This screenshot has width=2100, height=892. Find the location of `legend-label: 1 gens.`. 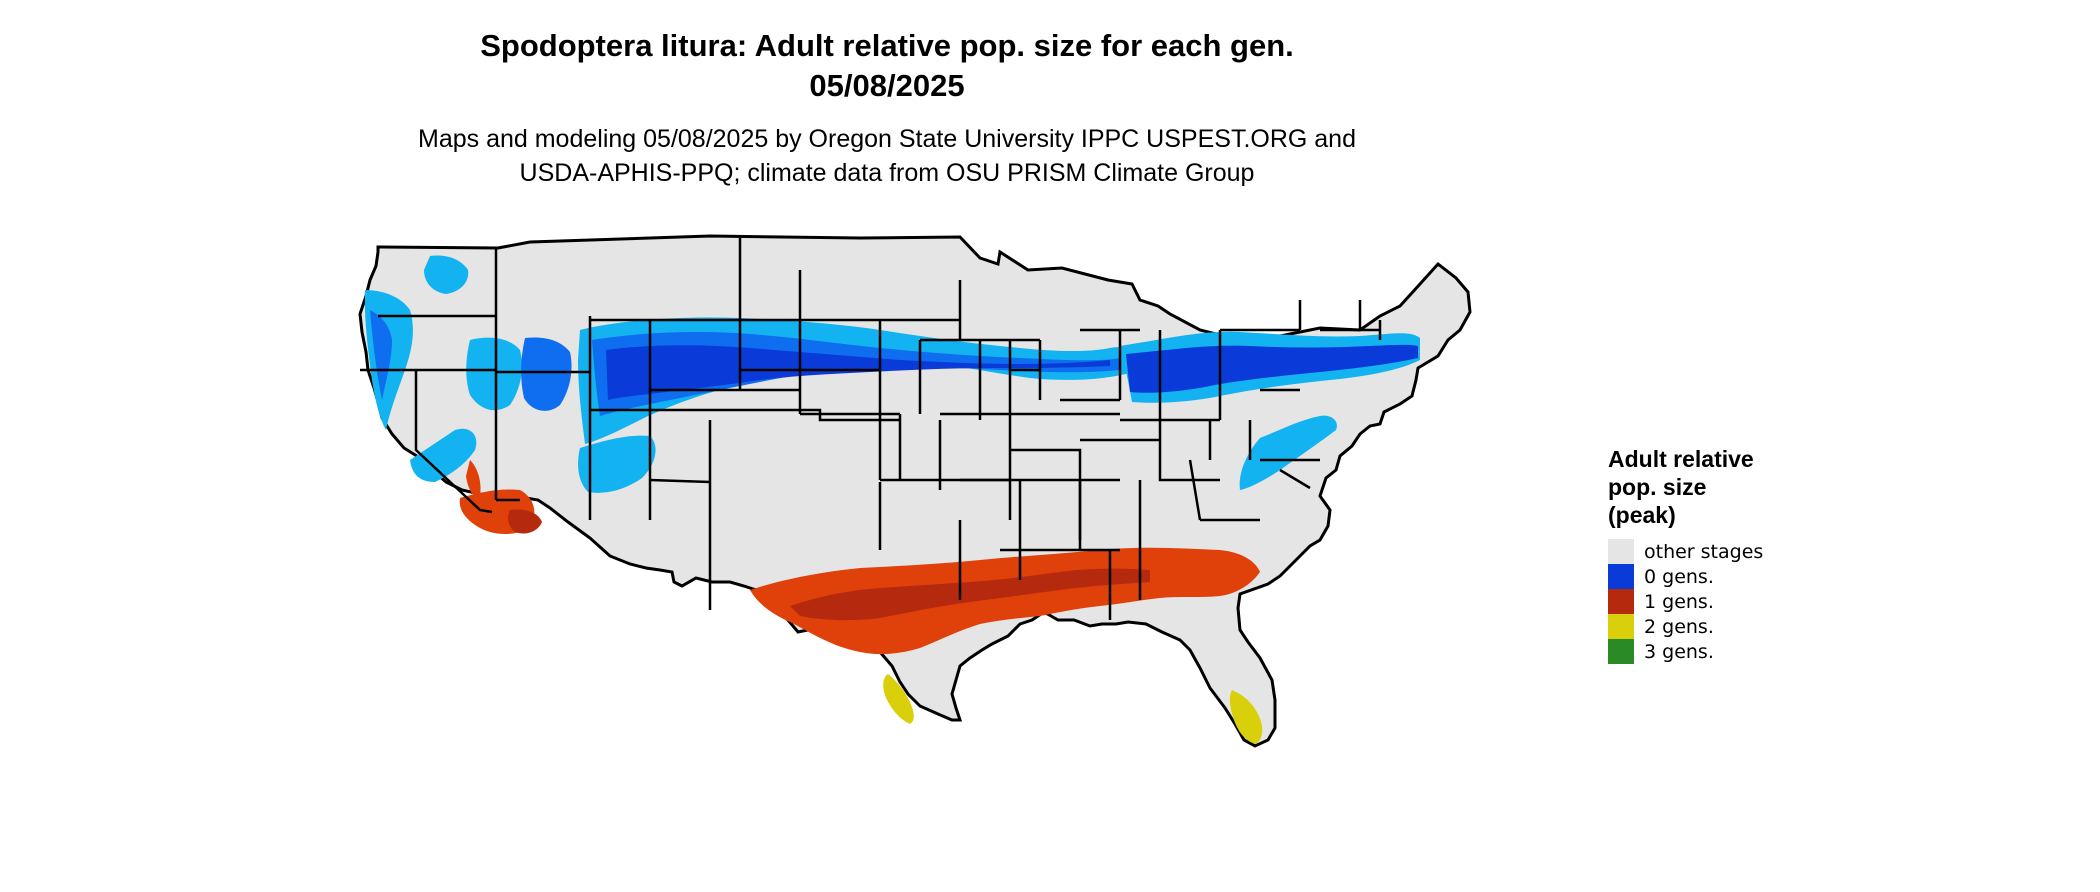

legend-label: 1 gens. is located at coordinates (1679, 601).